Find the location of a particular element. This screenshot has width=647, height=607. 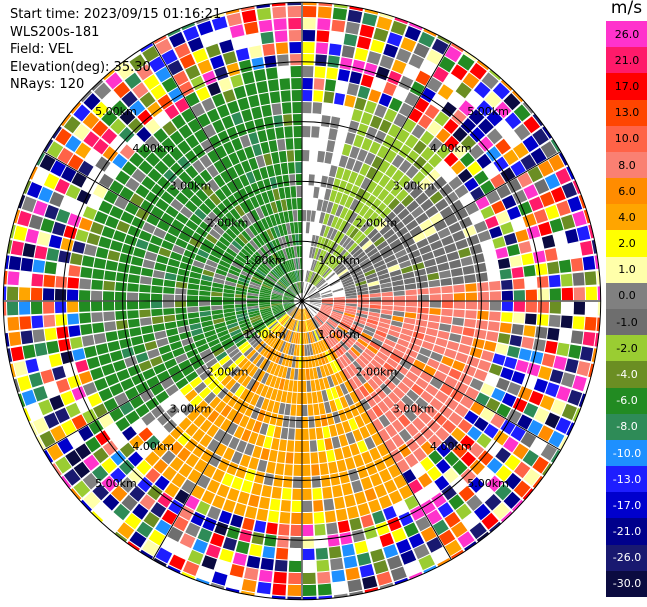

colorbar-unit: m/s is located at coordinates (626, 9).